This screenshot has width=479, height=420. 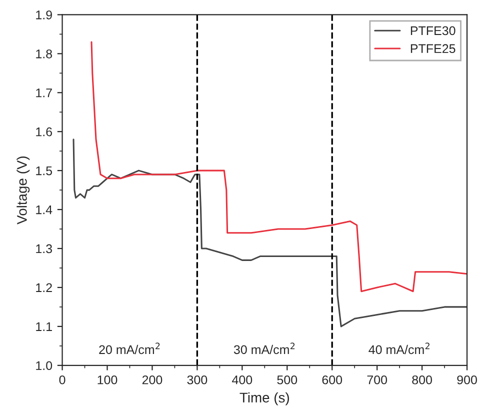 I want to click on legend-label: PTFE25, so click(x=433, y=49).